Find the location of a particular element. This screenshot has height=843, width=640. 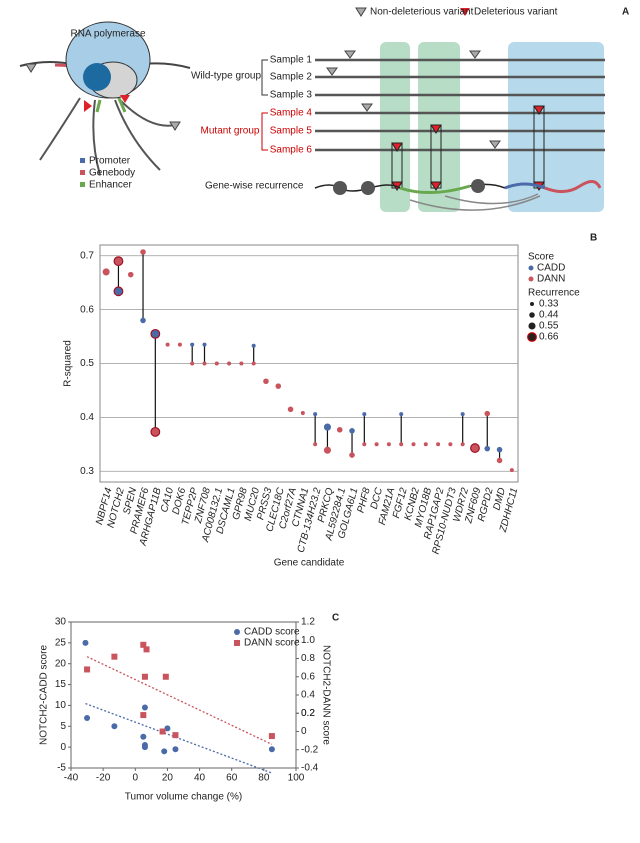

y2-tick-label: 1.2 is located at coordinates (308, 622).